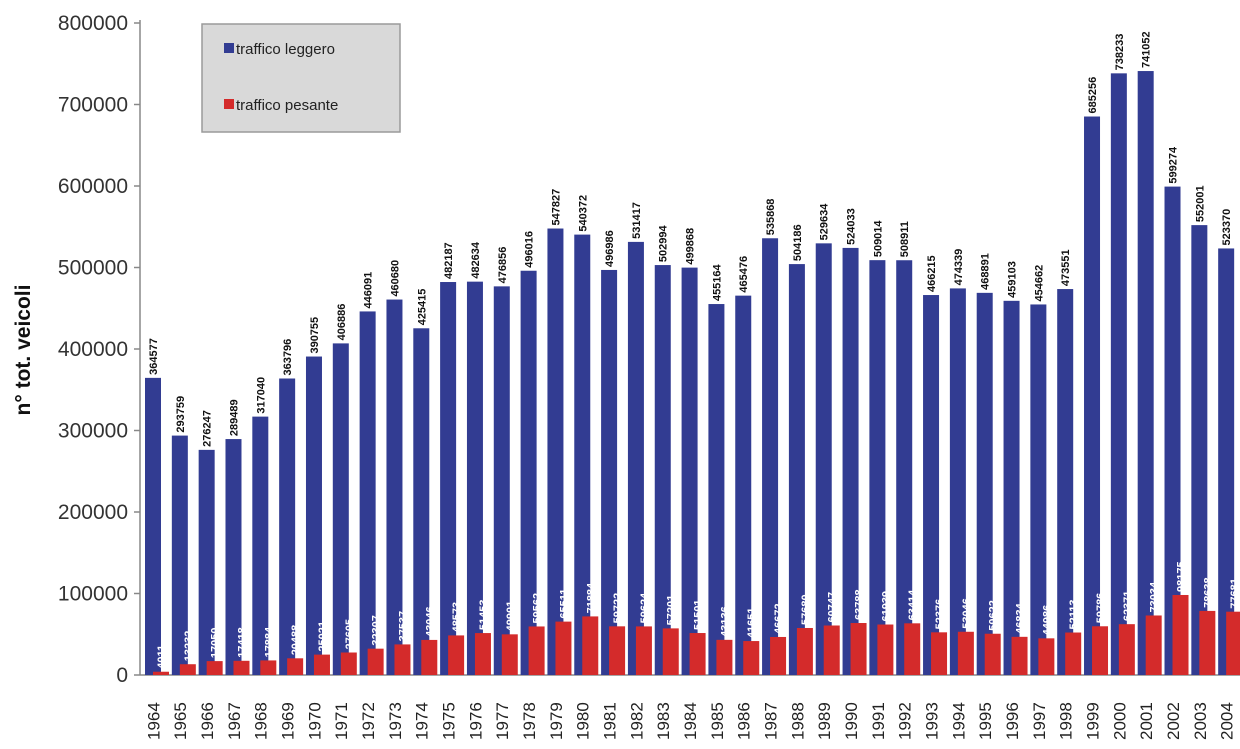 The height and width of the screenshot is (749, 1240). Describe the element at coordinates (636, 721) in the screenshot. I see `x-tick-label: 1982` at that location.